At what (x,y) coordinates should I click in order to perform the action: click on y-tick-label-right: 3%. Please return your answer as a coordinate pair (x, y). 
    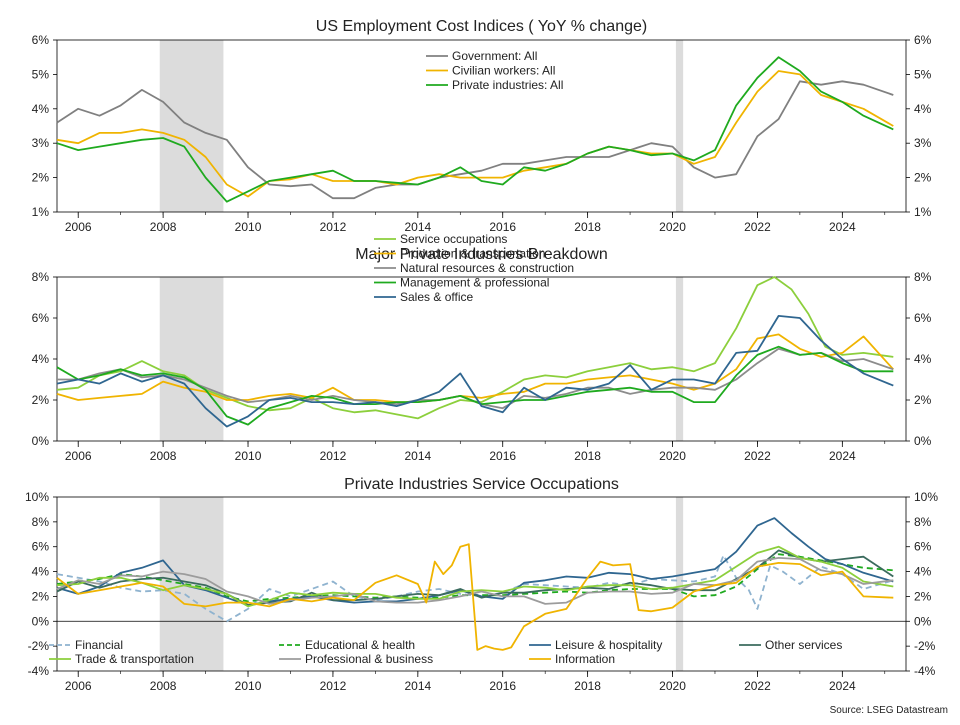
    Looking at the image, I should click on (923, 143).